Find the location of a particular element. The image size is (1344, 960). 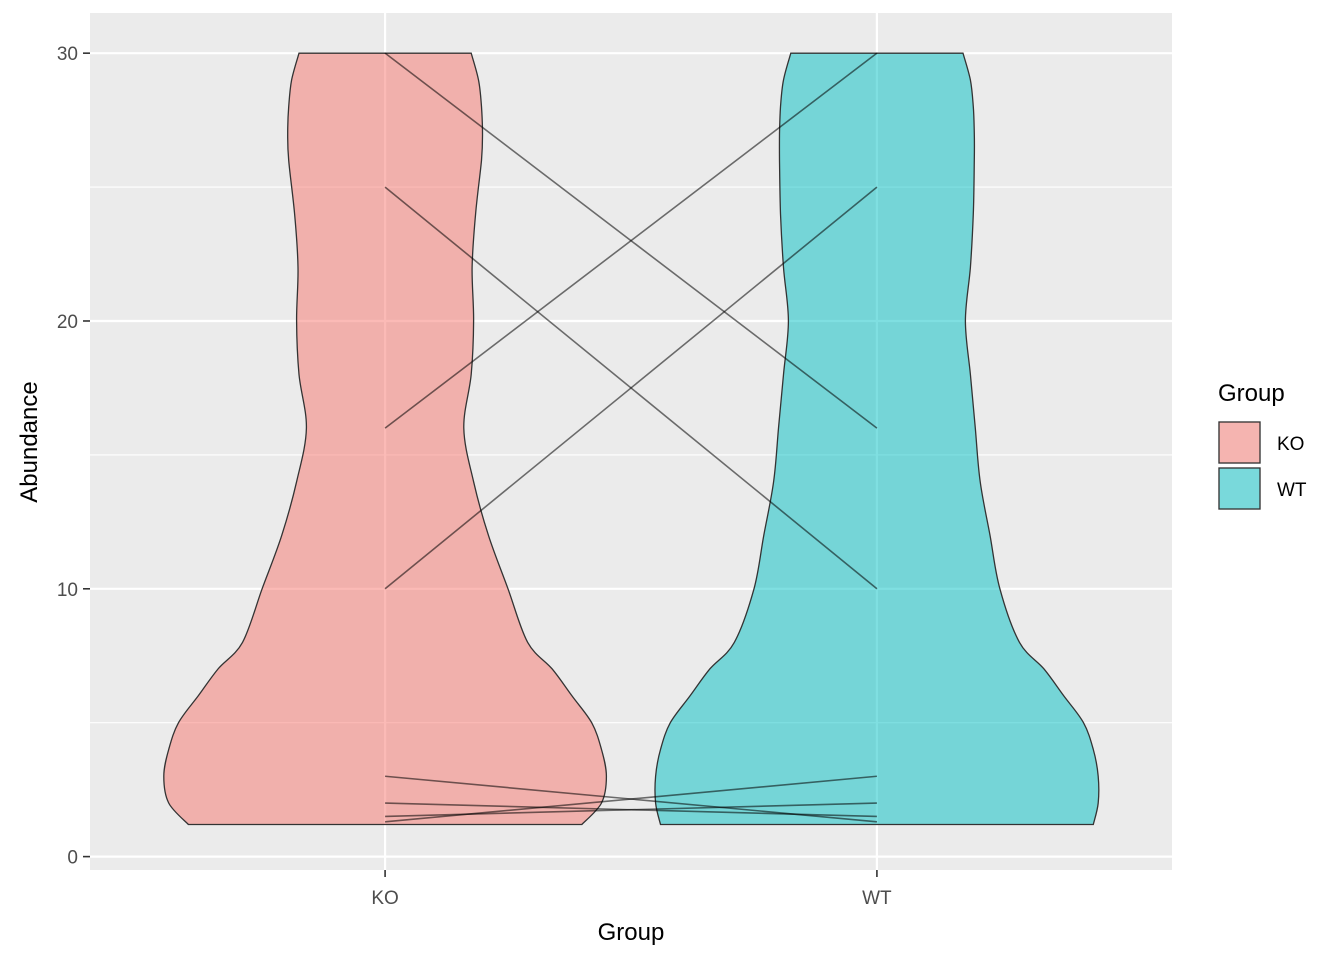

legend-key-wt is located at coordinates (1239, 488).